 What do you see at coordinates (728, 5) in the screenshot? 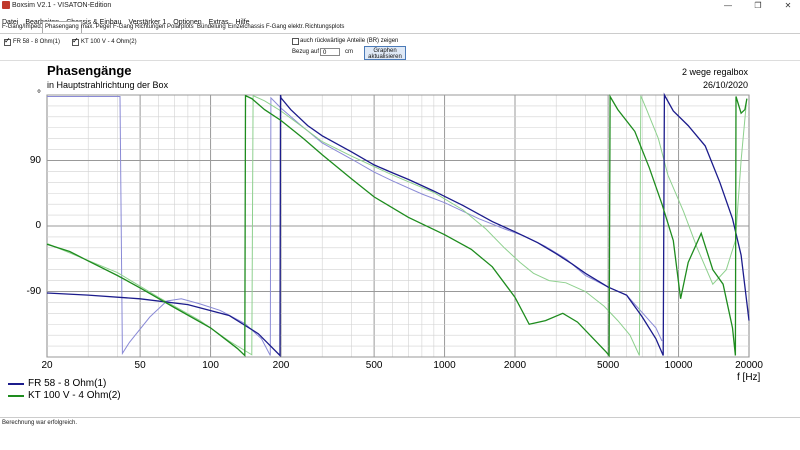
I see `minimize-button: —` at bounding box center [728, 5].